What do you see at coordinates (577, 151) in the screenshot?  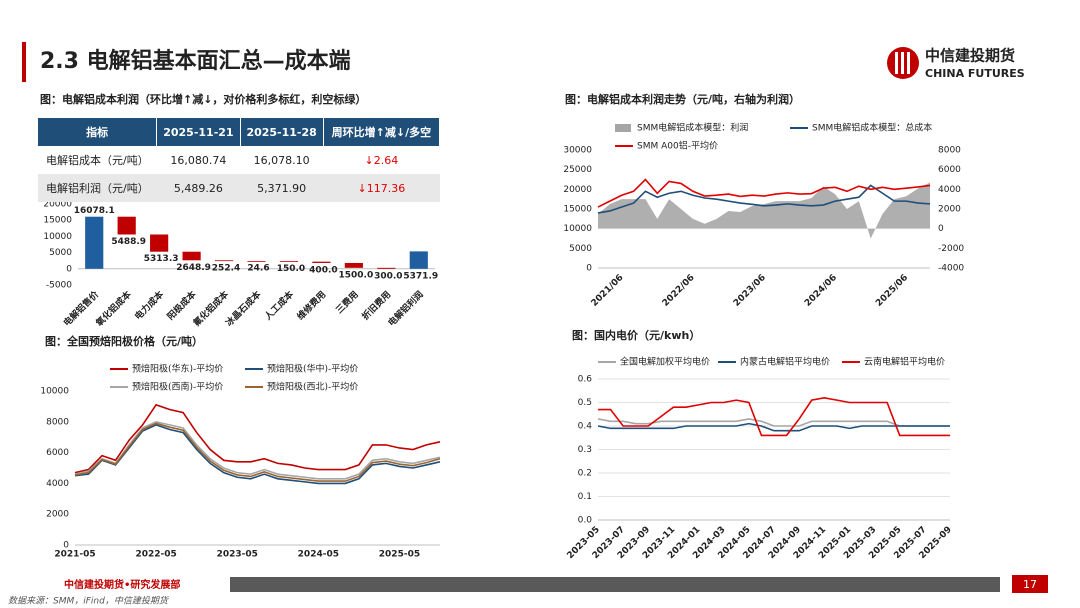 I see `y-tick-label: 30000` at bounding box center [577, 151].